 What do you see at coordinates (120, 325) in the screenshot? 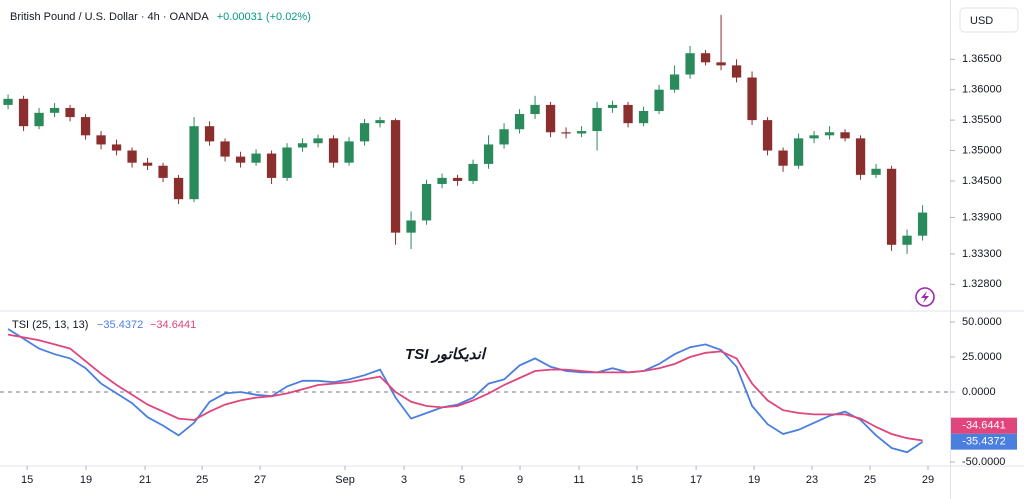
I see `legend-value: −35.4372` at bounding box center [120, 325].